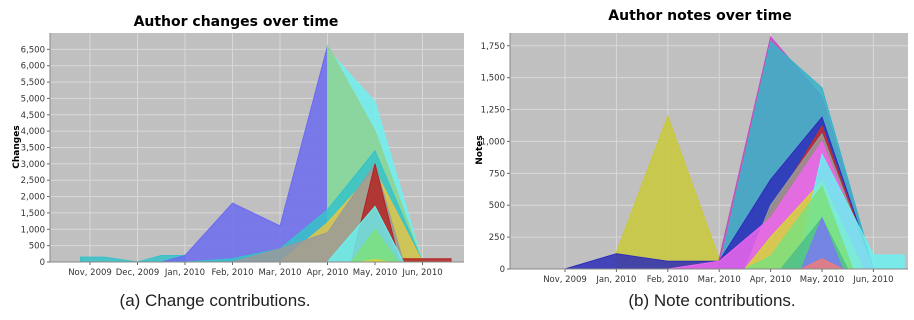 This screenshot has width=914, height=320. What do you see at coordinates (496, 154) in the screenshot?
I see `y-ticks: 0 250 500 750 1,000 1,250 1,500 1,750` at bounding box center [496, 154].